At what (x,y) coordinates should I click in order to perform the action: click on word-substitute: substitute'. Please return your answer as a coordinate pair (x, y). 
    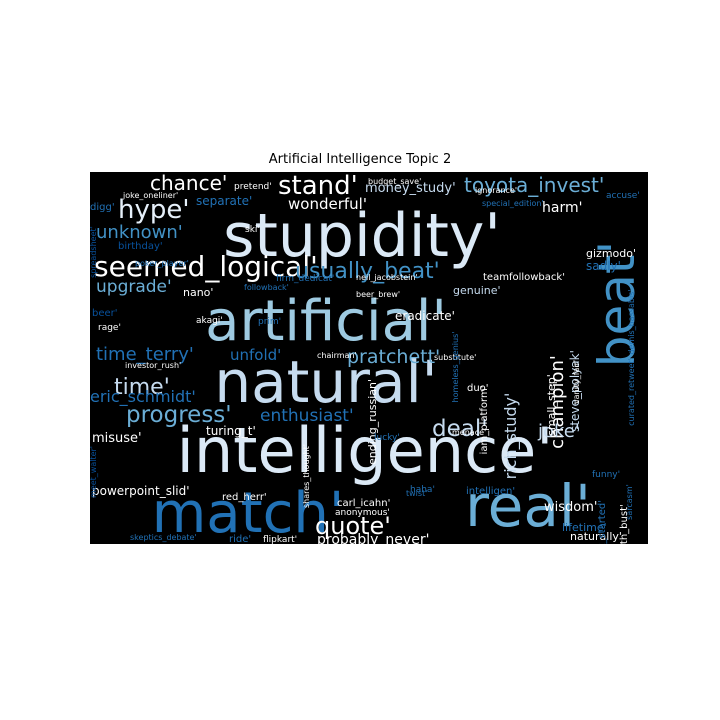
    Looking at the image, I should click on (455, 357).